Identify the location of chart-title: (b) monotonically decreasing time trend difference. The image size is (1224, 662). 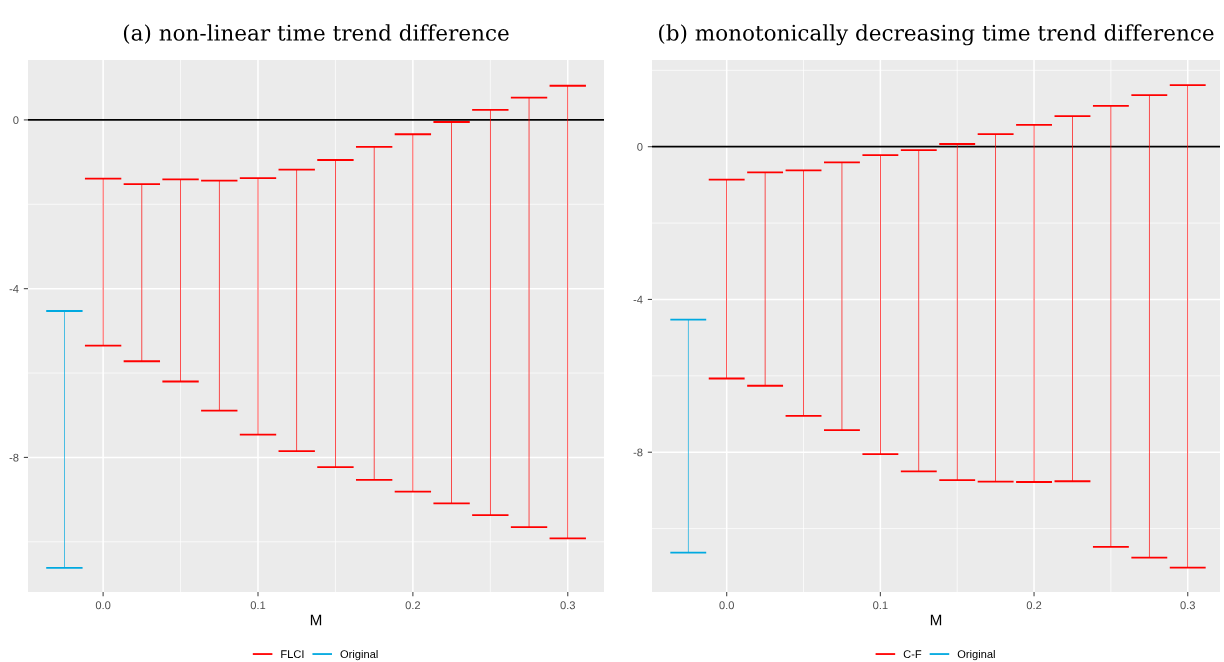
(936, 35).